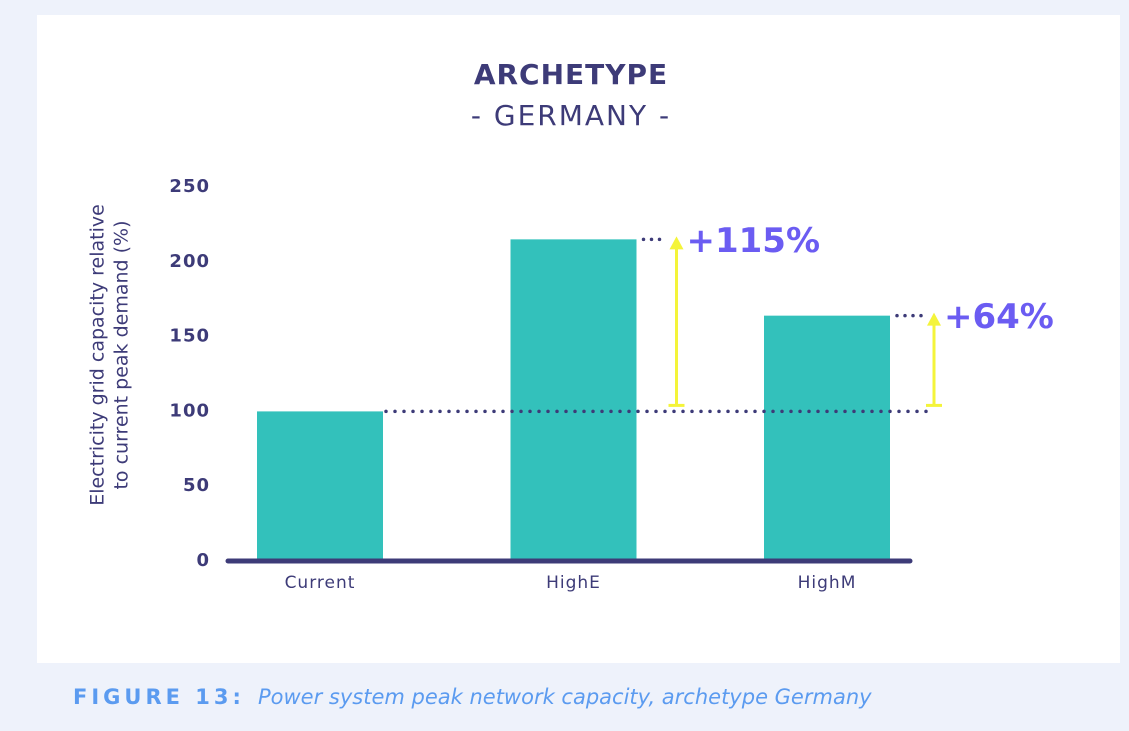 This screenshot has width=1129, height=731. Describe the element at coordinates (320, 583) in the screenshot. I see `x-tick-label: Current` at that location.